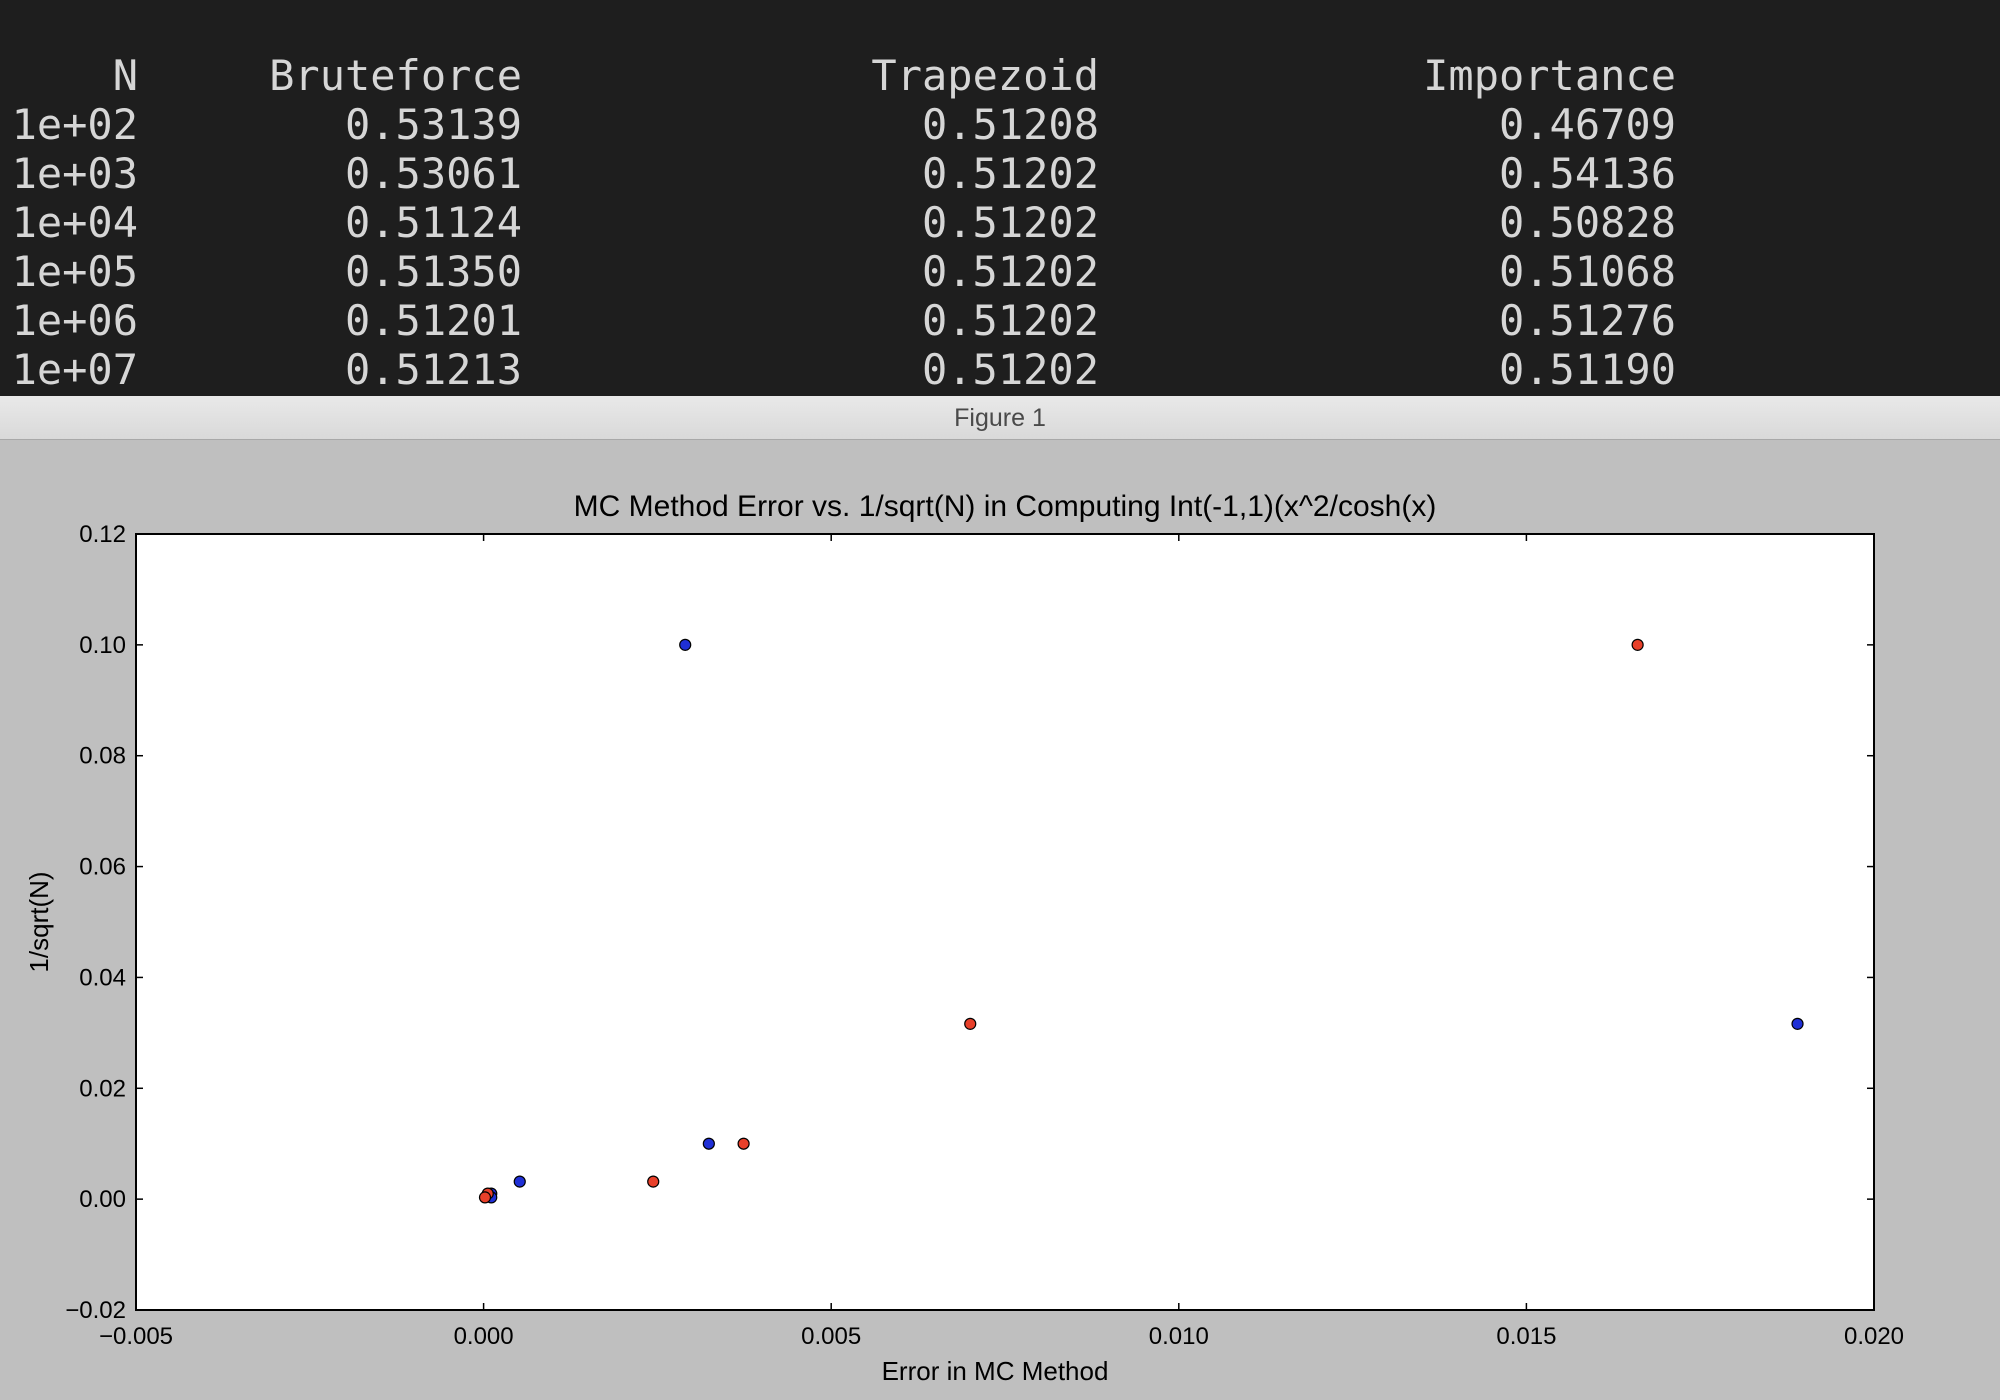 The height and width of the screenshot is (1400, 2000). Describe the element at coordinates (74, 320) in the screenshot. I see `table-cell: 1e+06` at that location.